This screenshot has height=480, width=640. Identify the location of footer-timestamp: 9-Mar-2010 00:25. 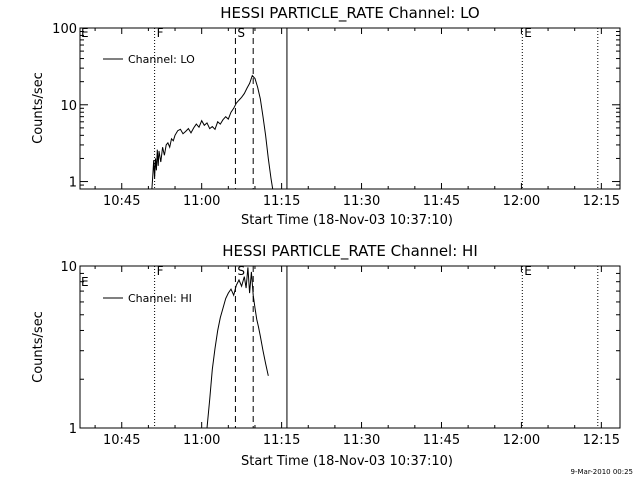
(602, 472).